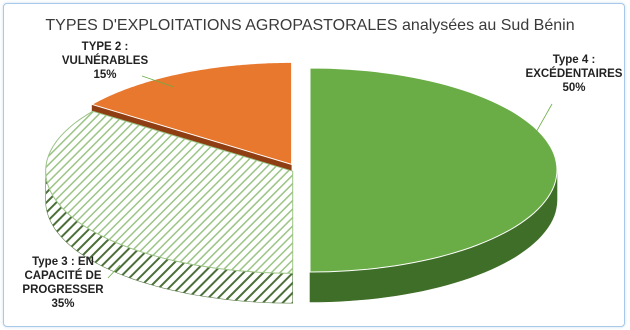 This screenshot has width=630, height=330. What do you see at coordinates (62, 304) in the screenshot?
I see `slice-label-line: 35%` at bounding box center [62, 304].